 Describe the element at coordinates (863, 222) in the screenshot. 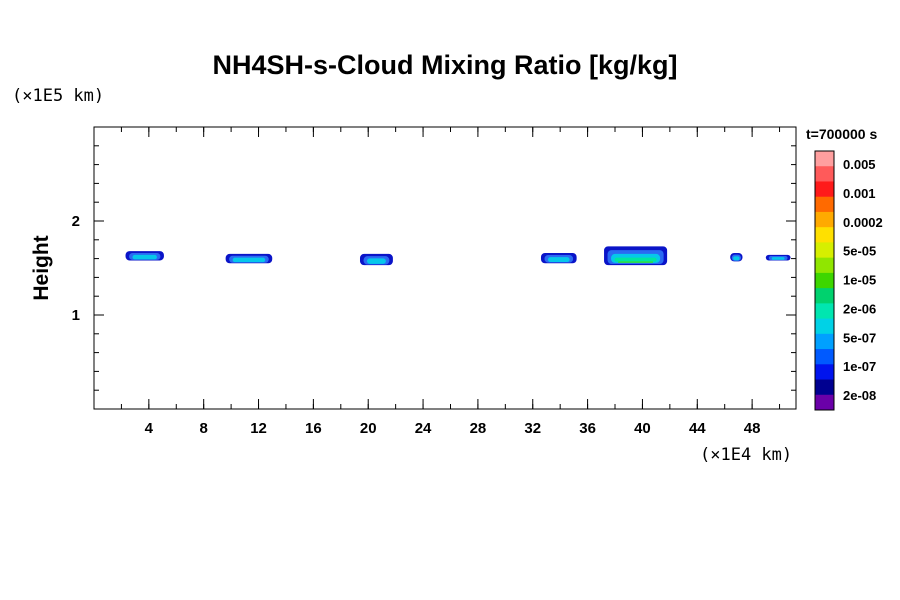

I see `colorbar-label: 0.0002` at that location.